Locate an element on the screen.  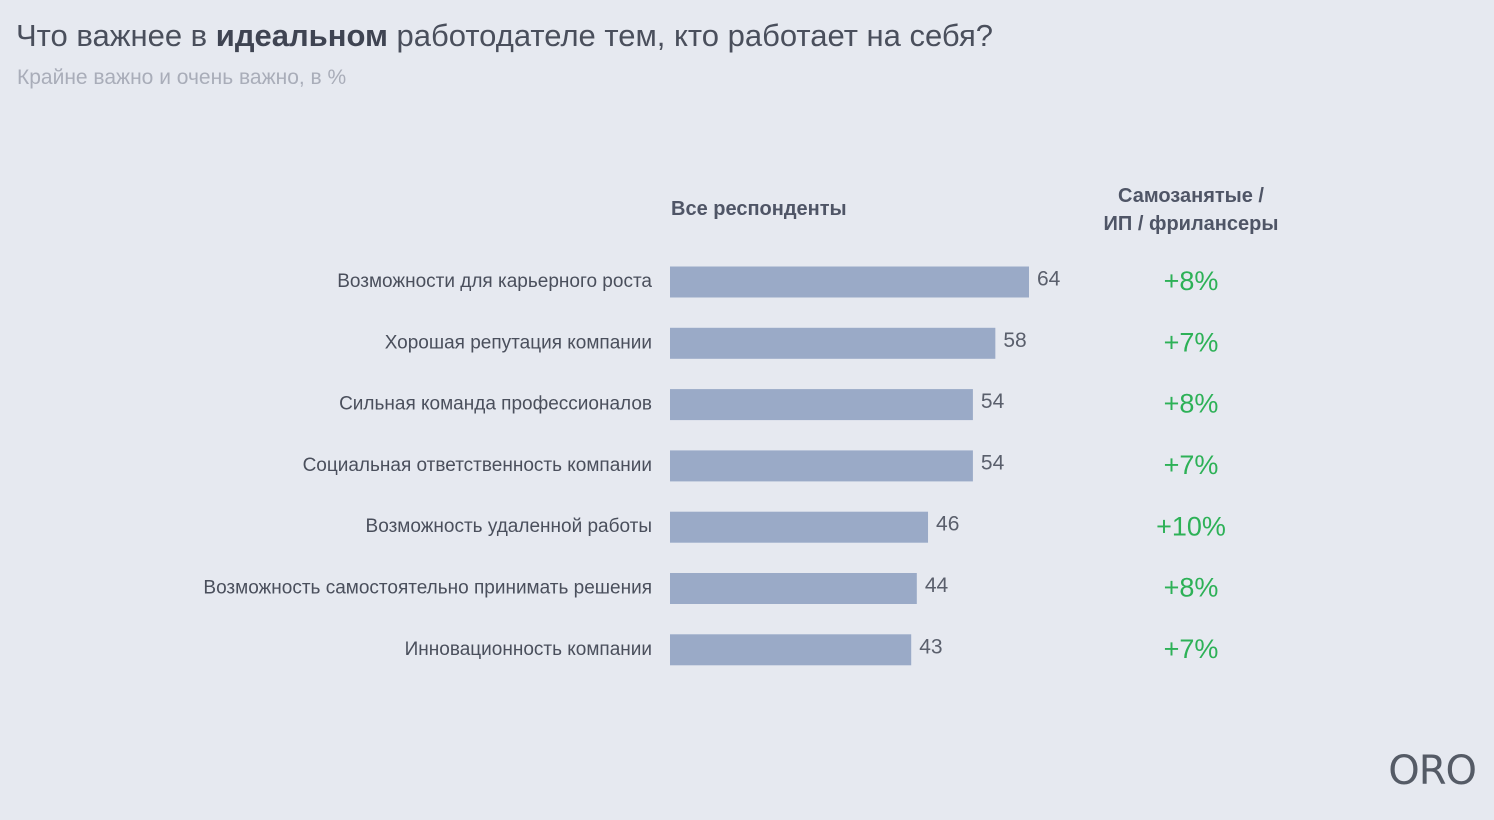
column-header-self-employed: Самозанятые / ИП / фрилансеры is located at coordinates (1191, 210).